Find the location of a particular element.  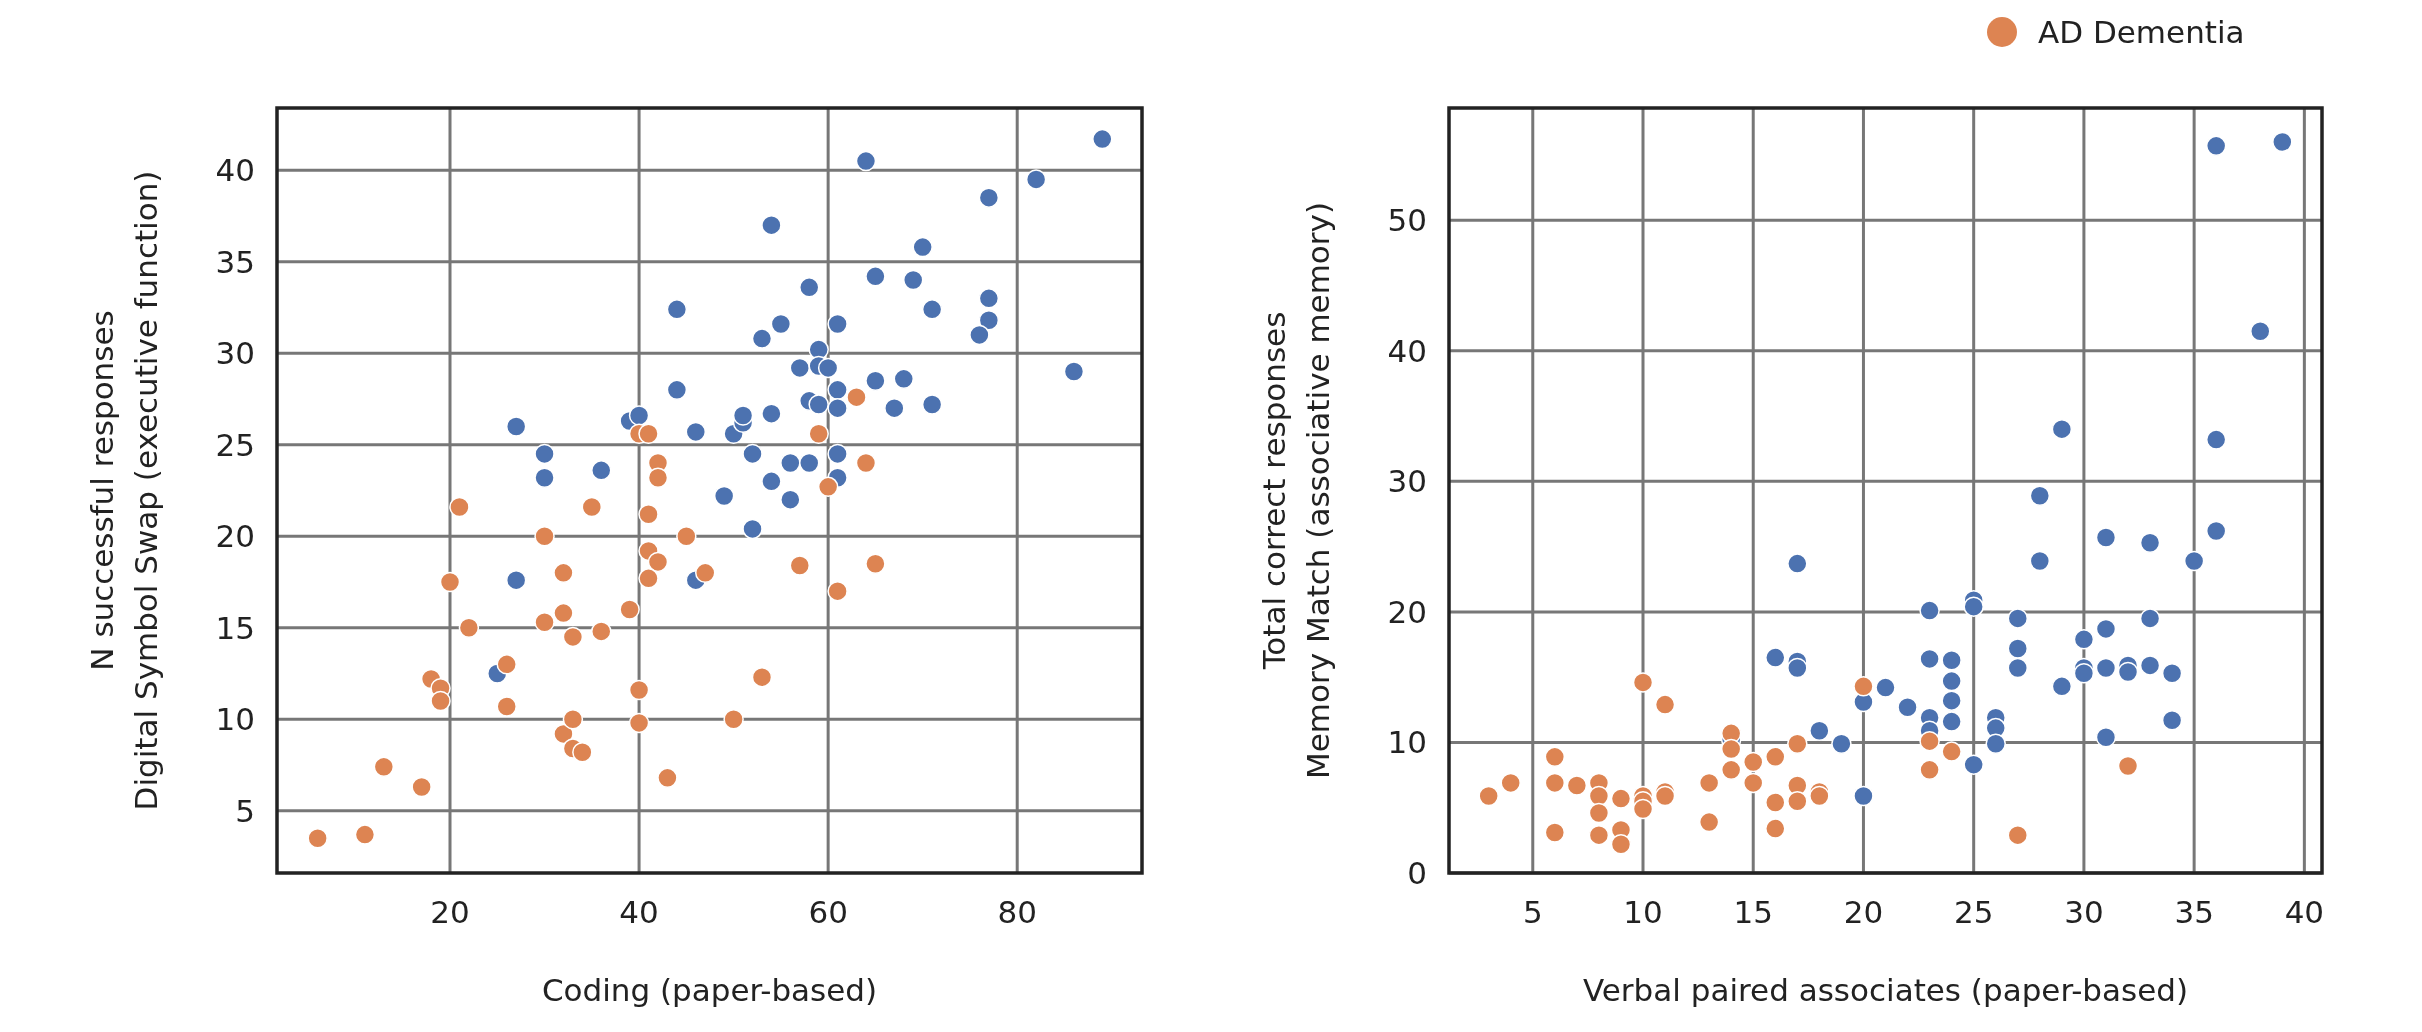

y-tick-label: 20 is located at coordinates (235, 536).